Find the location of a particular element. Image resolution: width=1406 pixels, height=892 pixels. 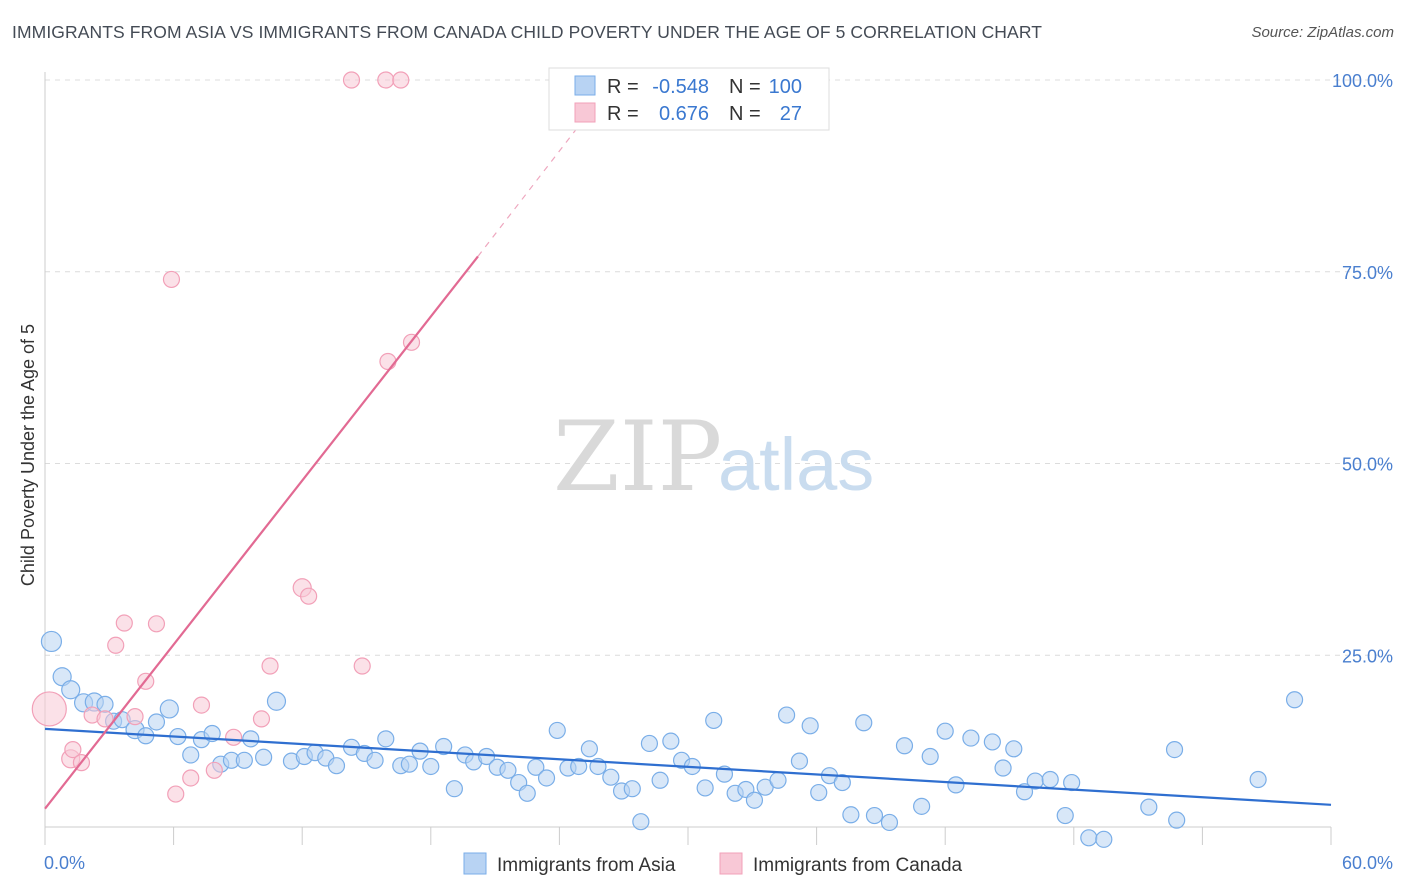

asia-r-value: -0.548 is located at coordinates (680, 87).